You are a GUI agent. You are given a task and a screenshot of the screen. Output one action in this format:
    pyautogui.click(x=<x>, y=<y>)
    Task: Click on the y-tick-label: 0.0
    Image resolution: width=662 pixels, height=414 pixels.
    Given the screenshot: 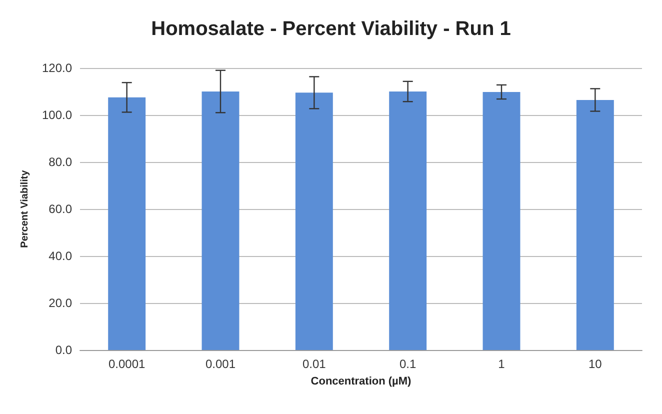 What is the action you would take?
    pyautogui.click(x=63, y=350)
    